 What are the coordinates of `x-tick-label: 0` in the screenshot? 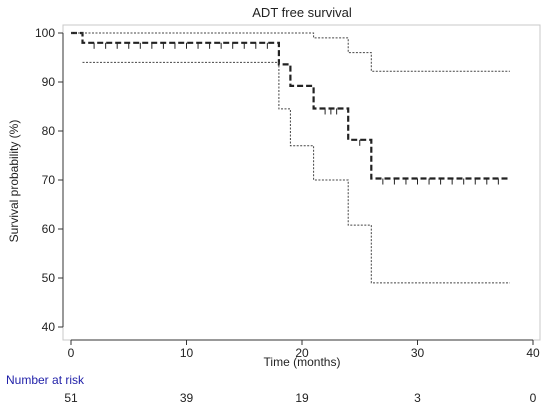 It's located at (71, 353).